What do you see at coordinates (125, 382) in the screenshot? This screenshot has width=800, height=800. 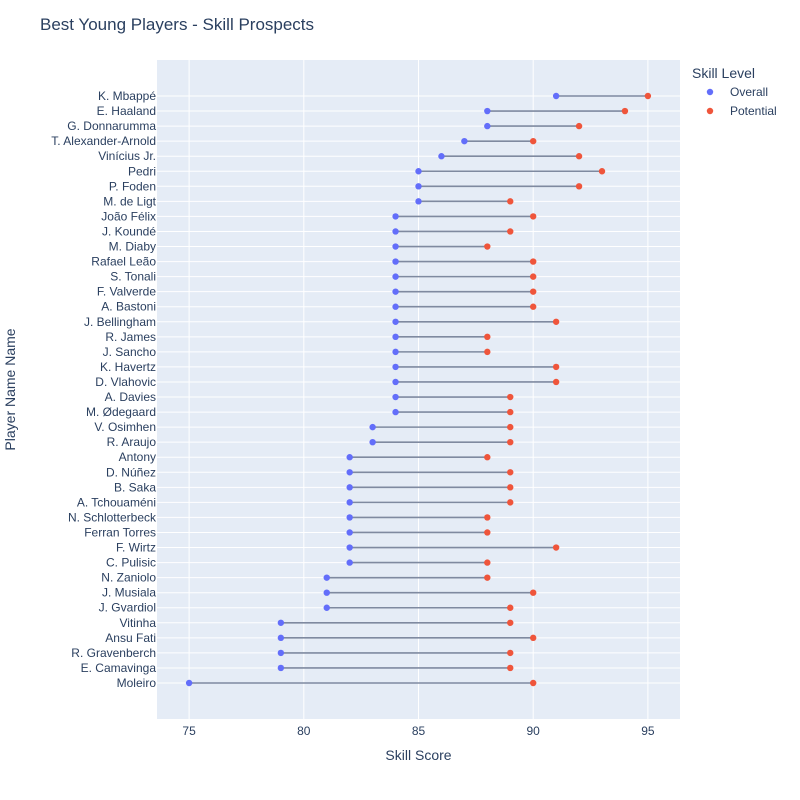 I see `y-tick-label: D. Vlahovic` at bounding box center [125, 382].